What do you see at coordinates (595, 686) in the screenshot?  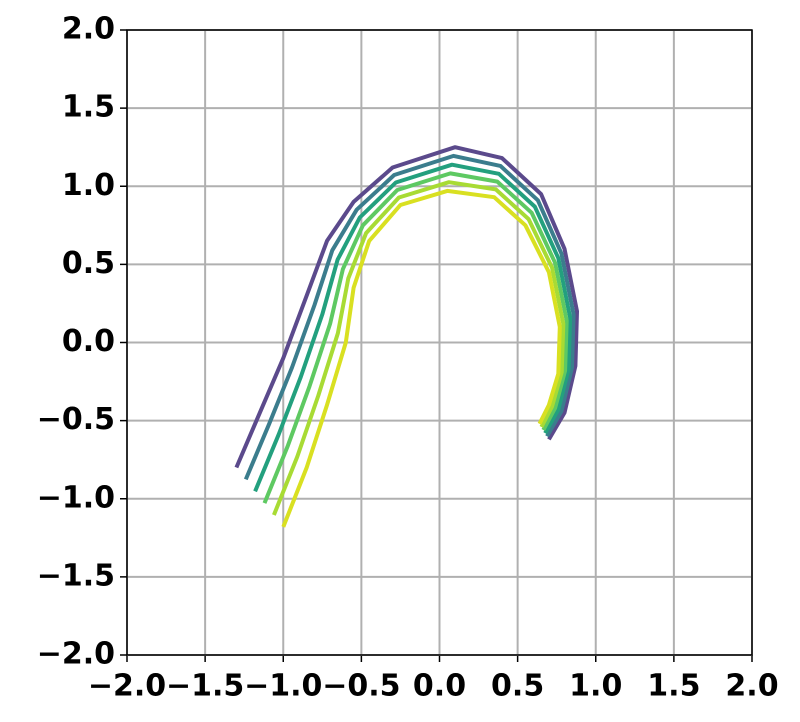 I see `x-tick-label: 1.0` at bounding box center [595, 686].